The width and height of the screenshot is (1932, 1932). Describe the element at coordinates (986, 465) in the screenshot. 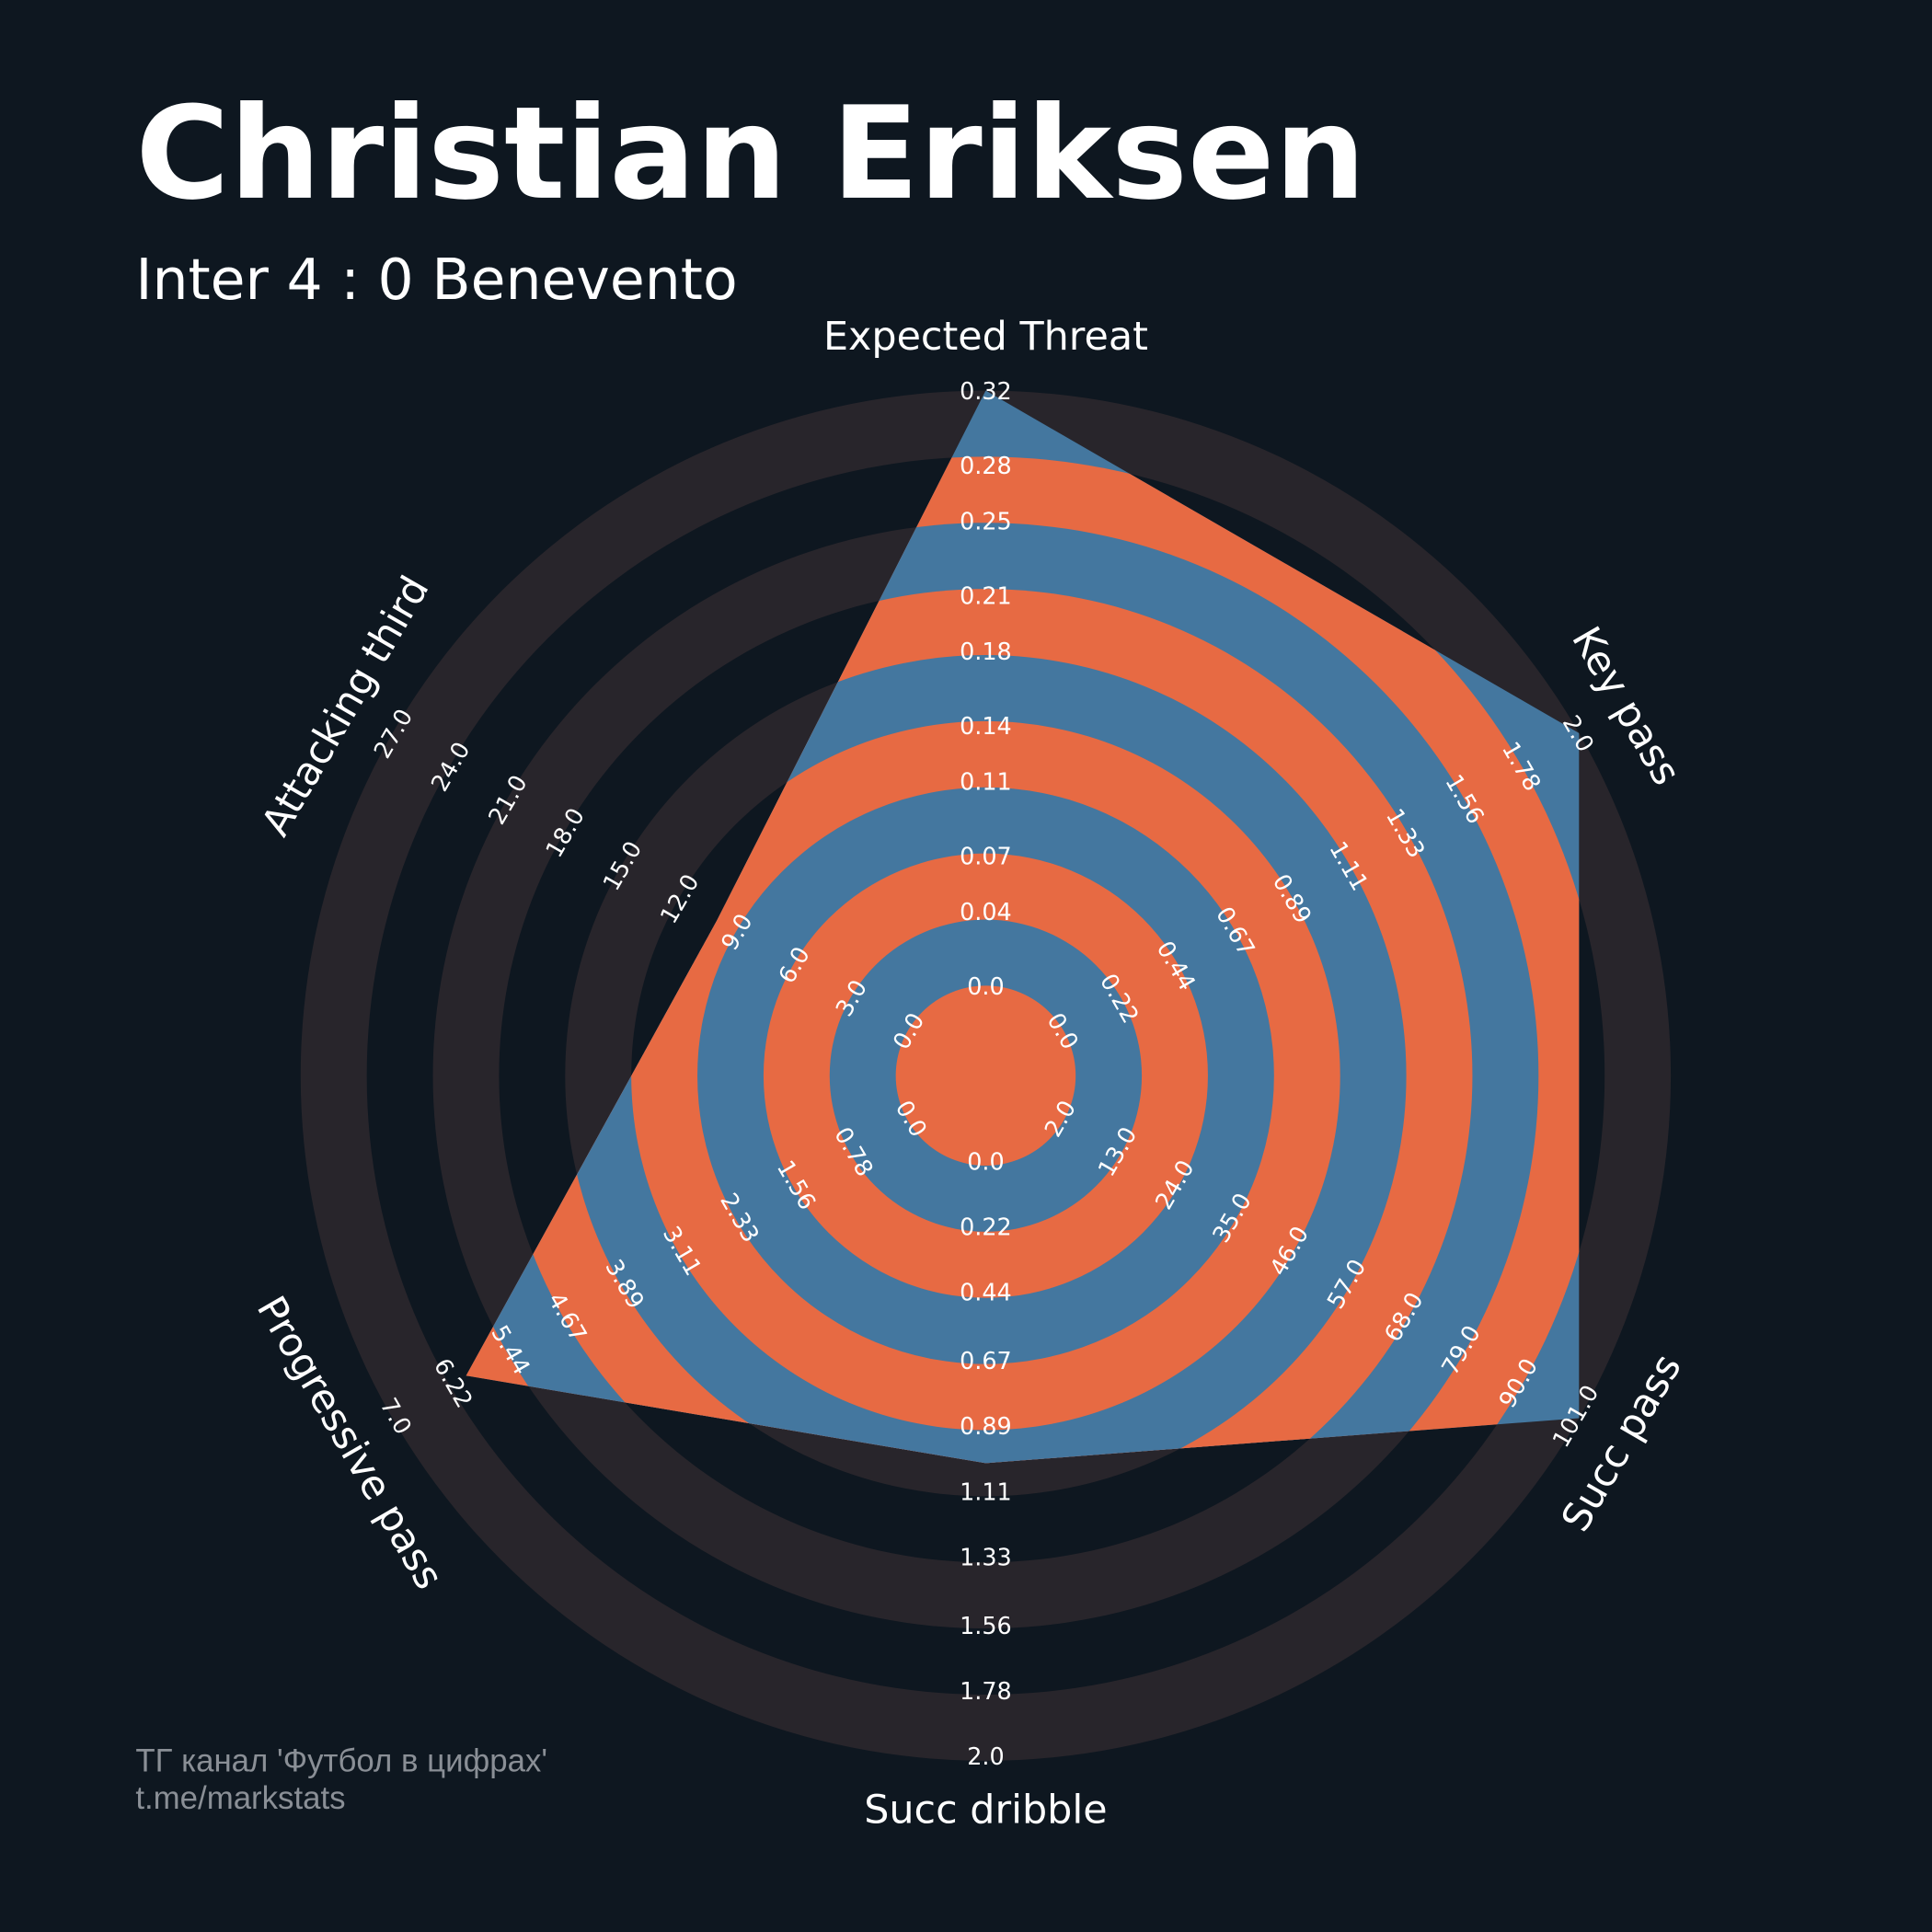

I see `tick-label: 0.28` at that location.